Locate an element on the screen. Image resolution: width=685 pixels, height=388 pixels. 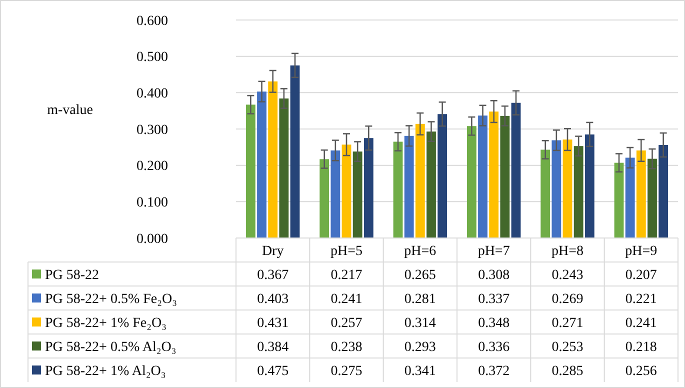
data-label: 0.281 is located at coordinates (420, 299).